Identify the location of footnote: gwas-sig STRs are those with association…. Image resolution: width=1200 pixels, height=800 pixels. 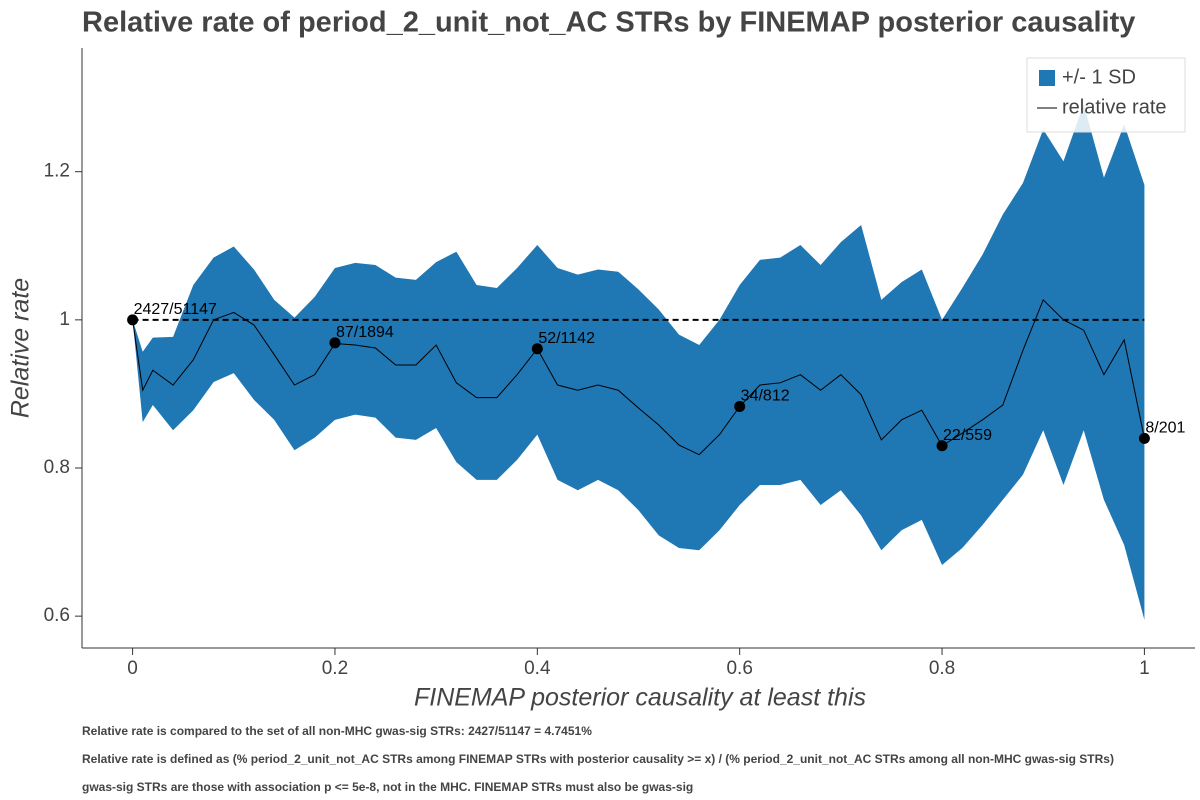
(387, 787).